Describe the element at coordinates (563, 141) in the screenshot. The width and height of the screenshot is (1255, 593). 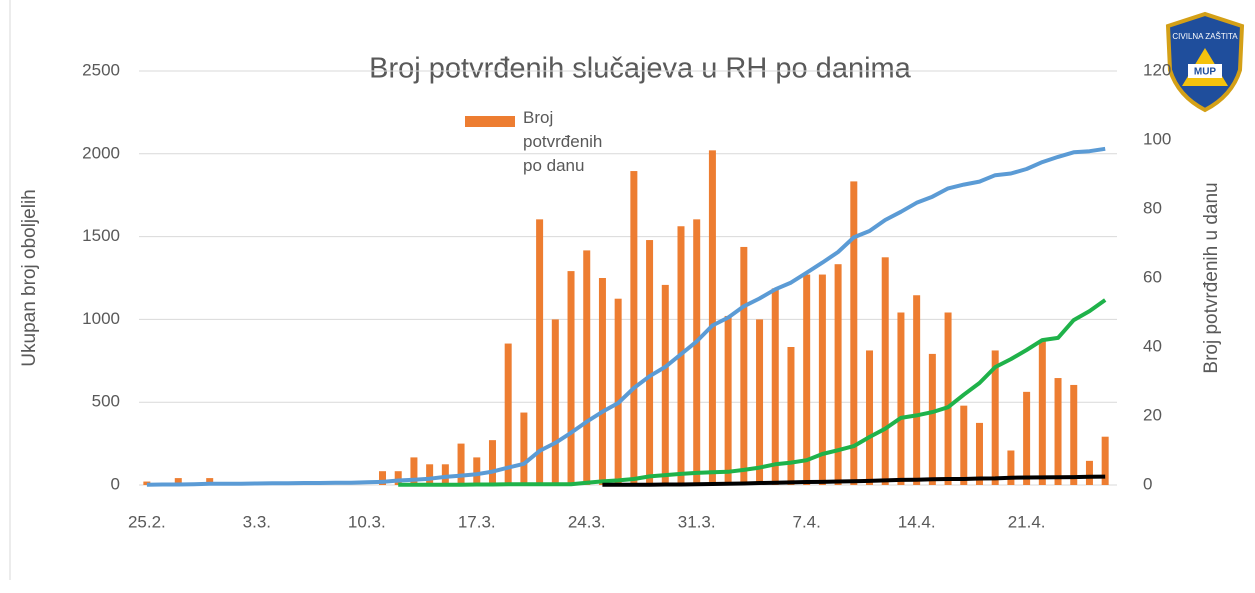
I see `legend-label: Broj potvrđenih po danu` at that location.